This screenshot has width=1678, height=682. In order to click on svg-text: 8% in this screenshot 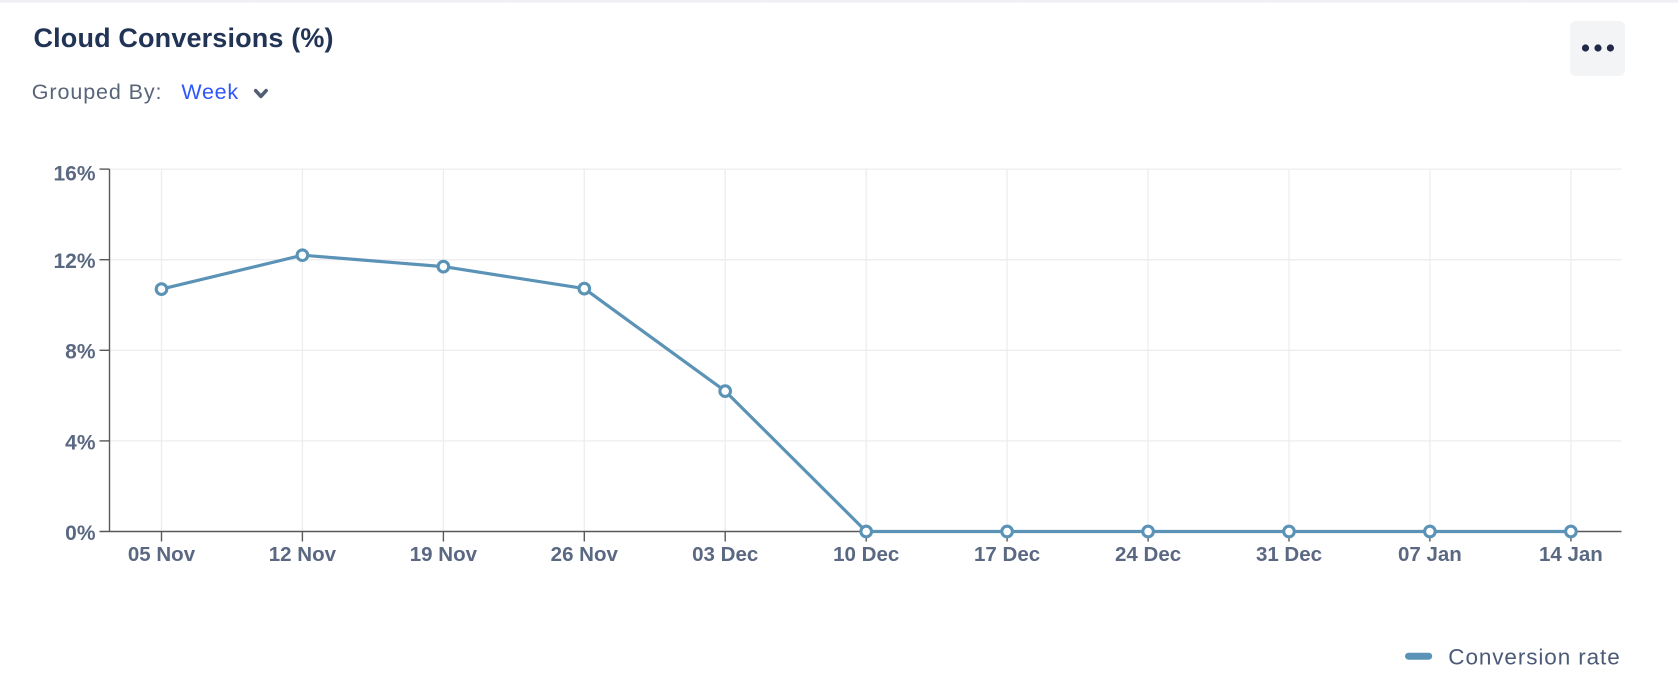, I will do `click(80, 352)`.